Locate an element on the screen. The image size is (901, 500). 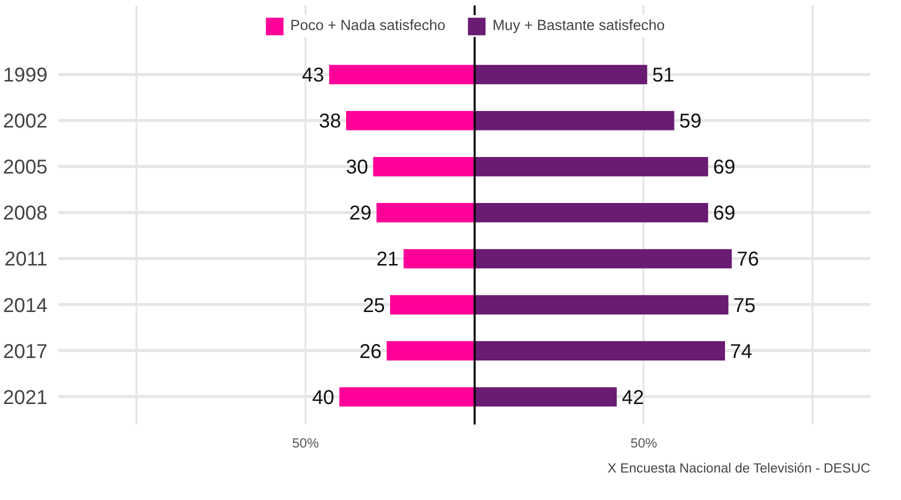
data-label: 42 is located at coordinates (633, 397).